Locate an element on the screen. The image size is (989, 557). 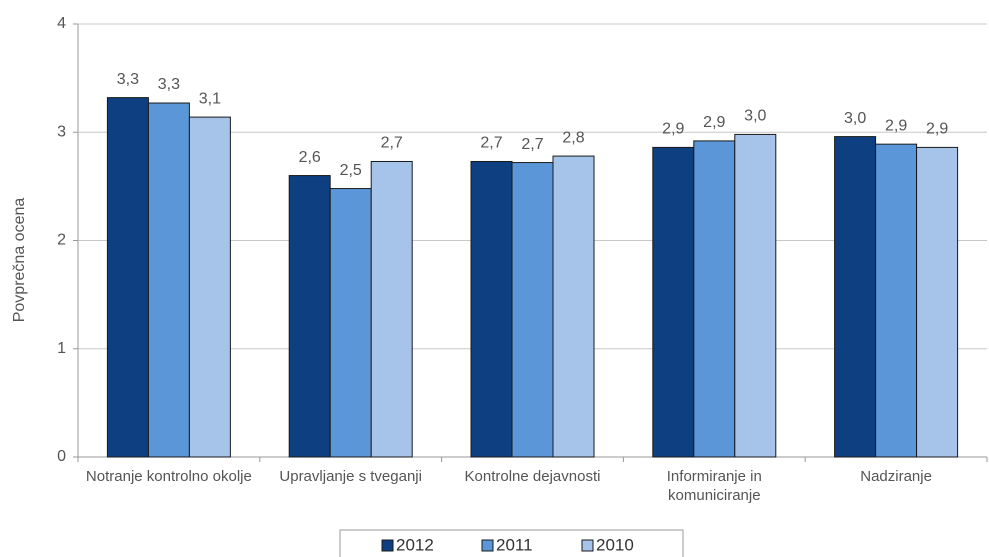
value-label: 2,8 is located at coordinates (573, 137).